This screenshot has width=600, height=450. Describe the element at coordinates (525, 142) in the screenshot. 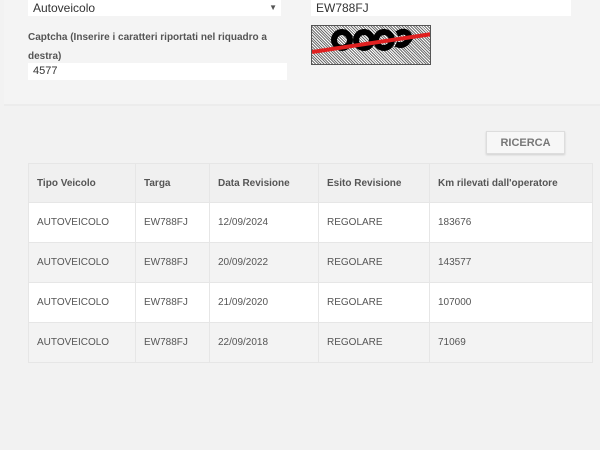

I see `search-button: RICERCA` at that location.